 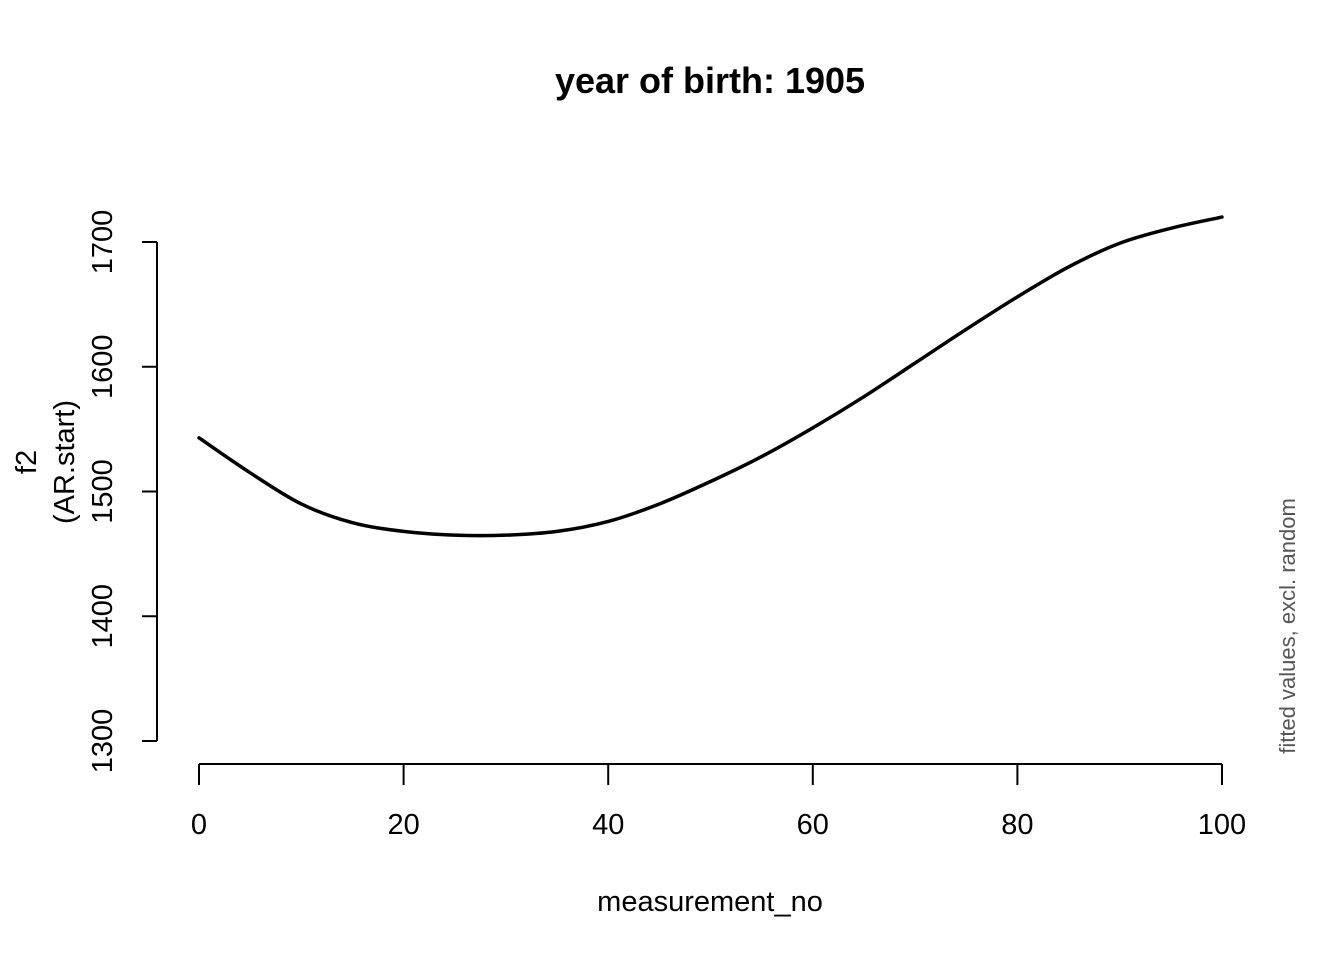 I want to click on y-axis-label-line2: (AR.start), so click(x=65, y=462).